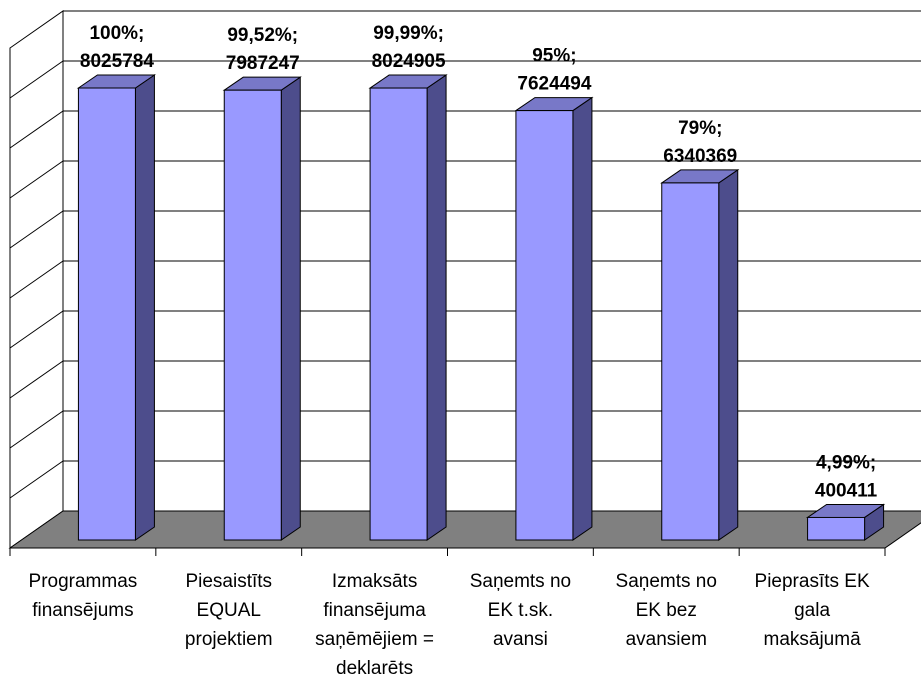  I want to click on data-label-value: 6340369, so click(700, 156).